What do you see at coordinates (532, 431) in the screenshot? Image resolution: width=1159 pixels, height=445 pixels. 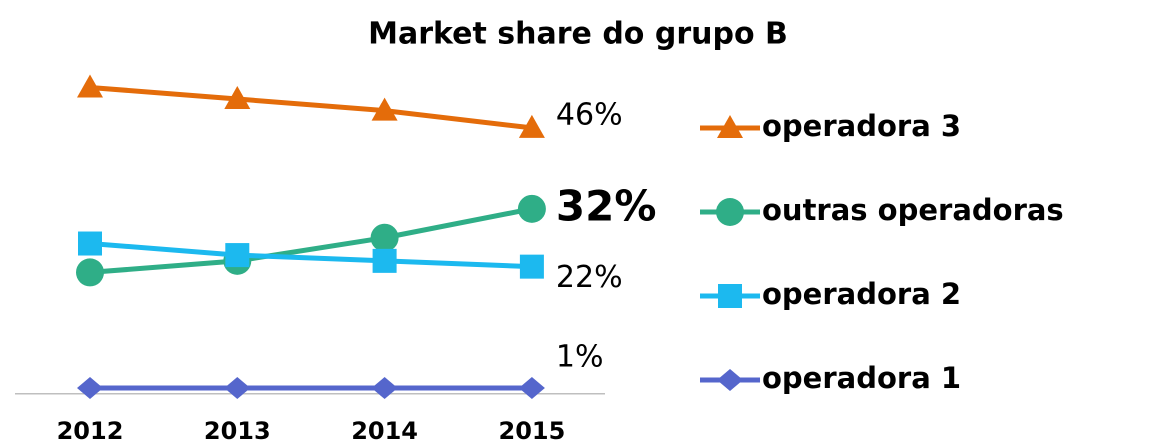 I see `x-tick-label: 2015` at bounding box center [532, 431].